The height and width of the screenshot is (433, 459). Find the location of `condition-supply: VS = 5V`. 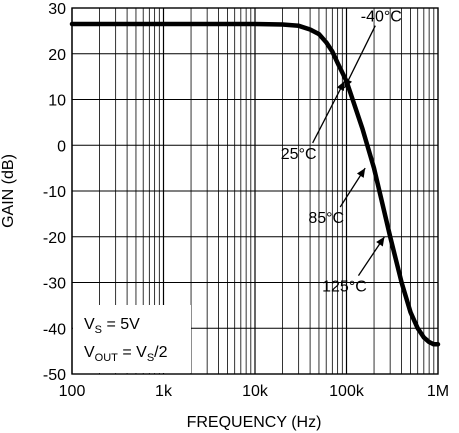

condition-supply: VS = 5V is located at coordinates (112, 326).